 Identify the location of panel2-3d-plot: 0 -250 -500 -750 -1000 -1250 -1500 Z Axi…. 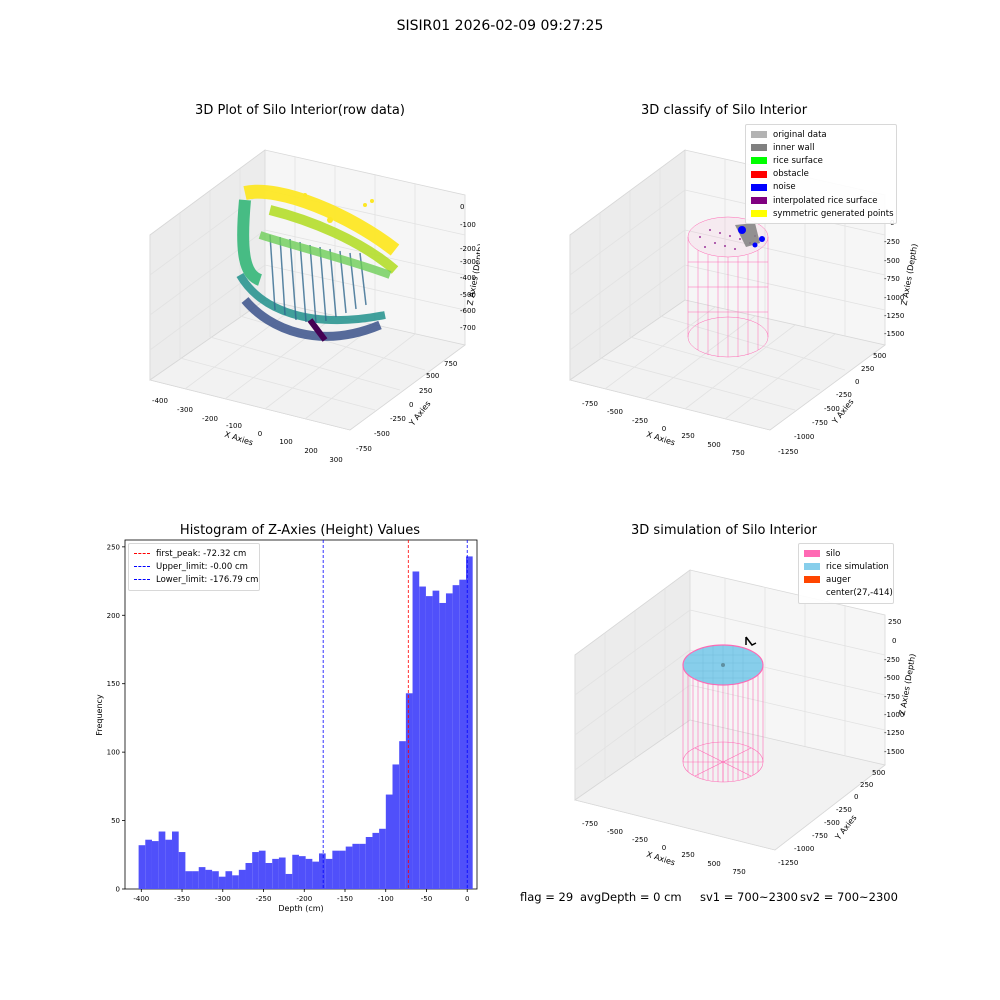
(744, 303).